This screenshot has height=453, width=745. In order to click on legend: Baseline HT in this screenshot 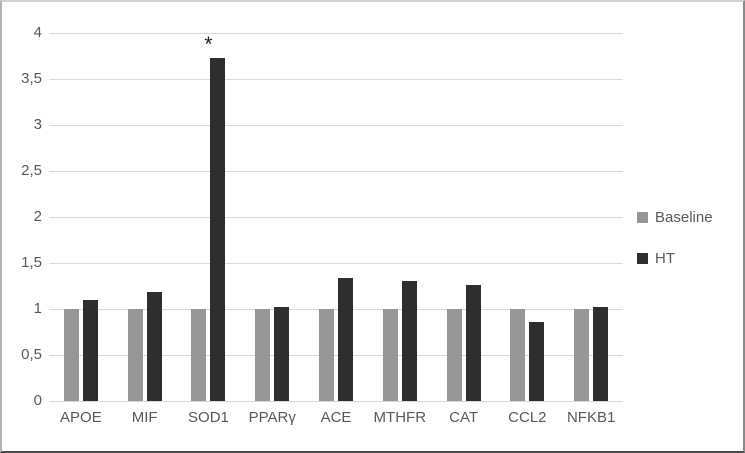, I will do `click(675, 250)`.